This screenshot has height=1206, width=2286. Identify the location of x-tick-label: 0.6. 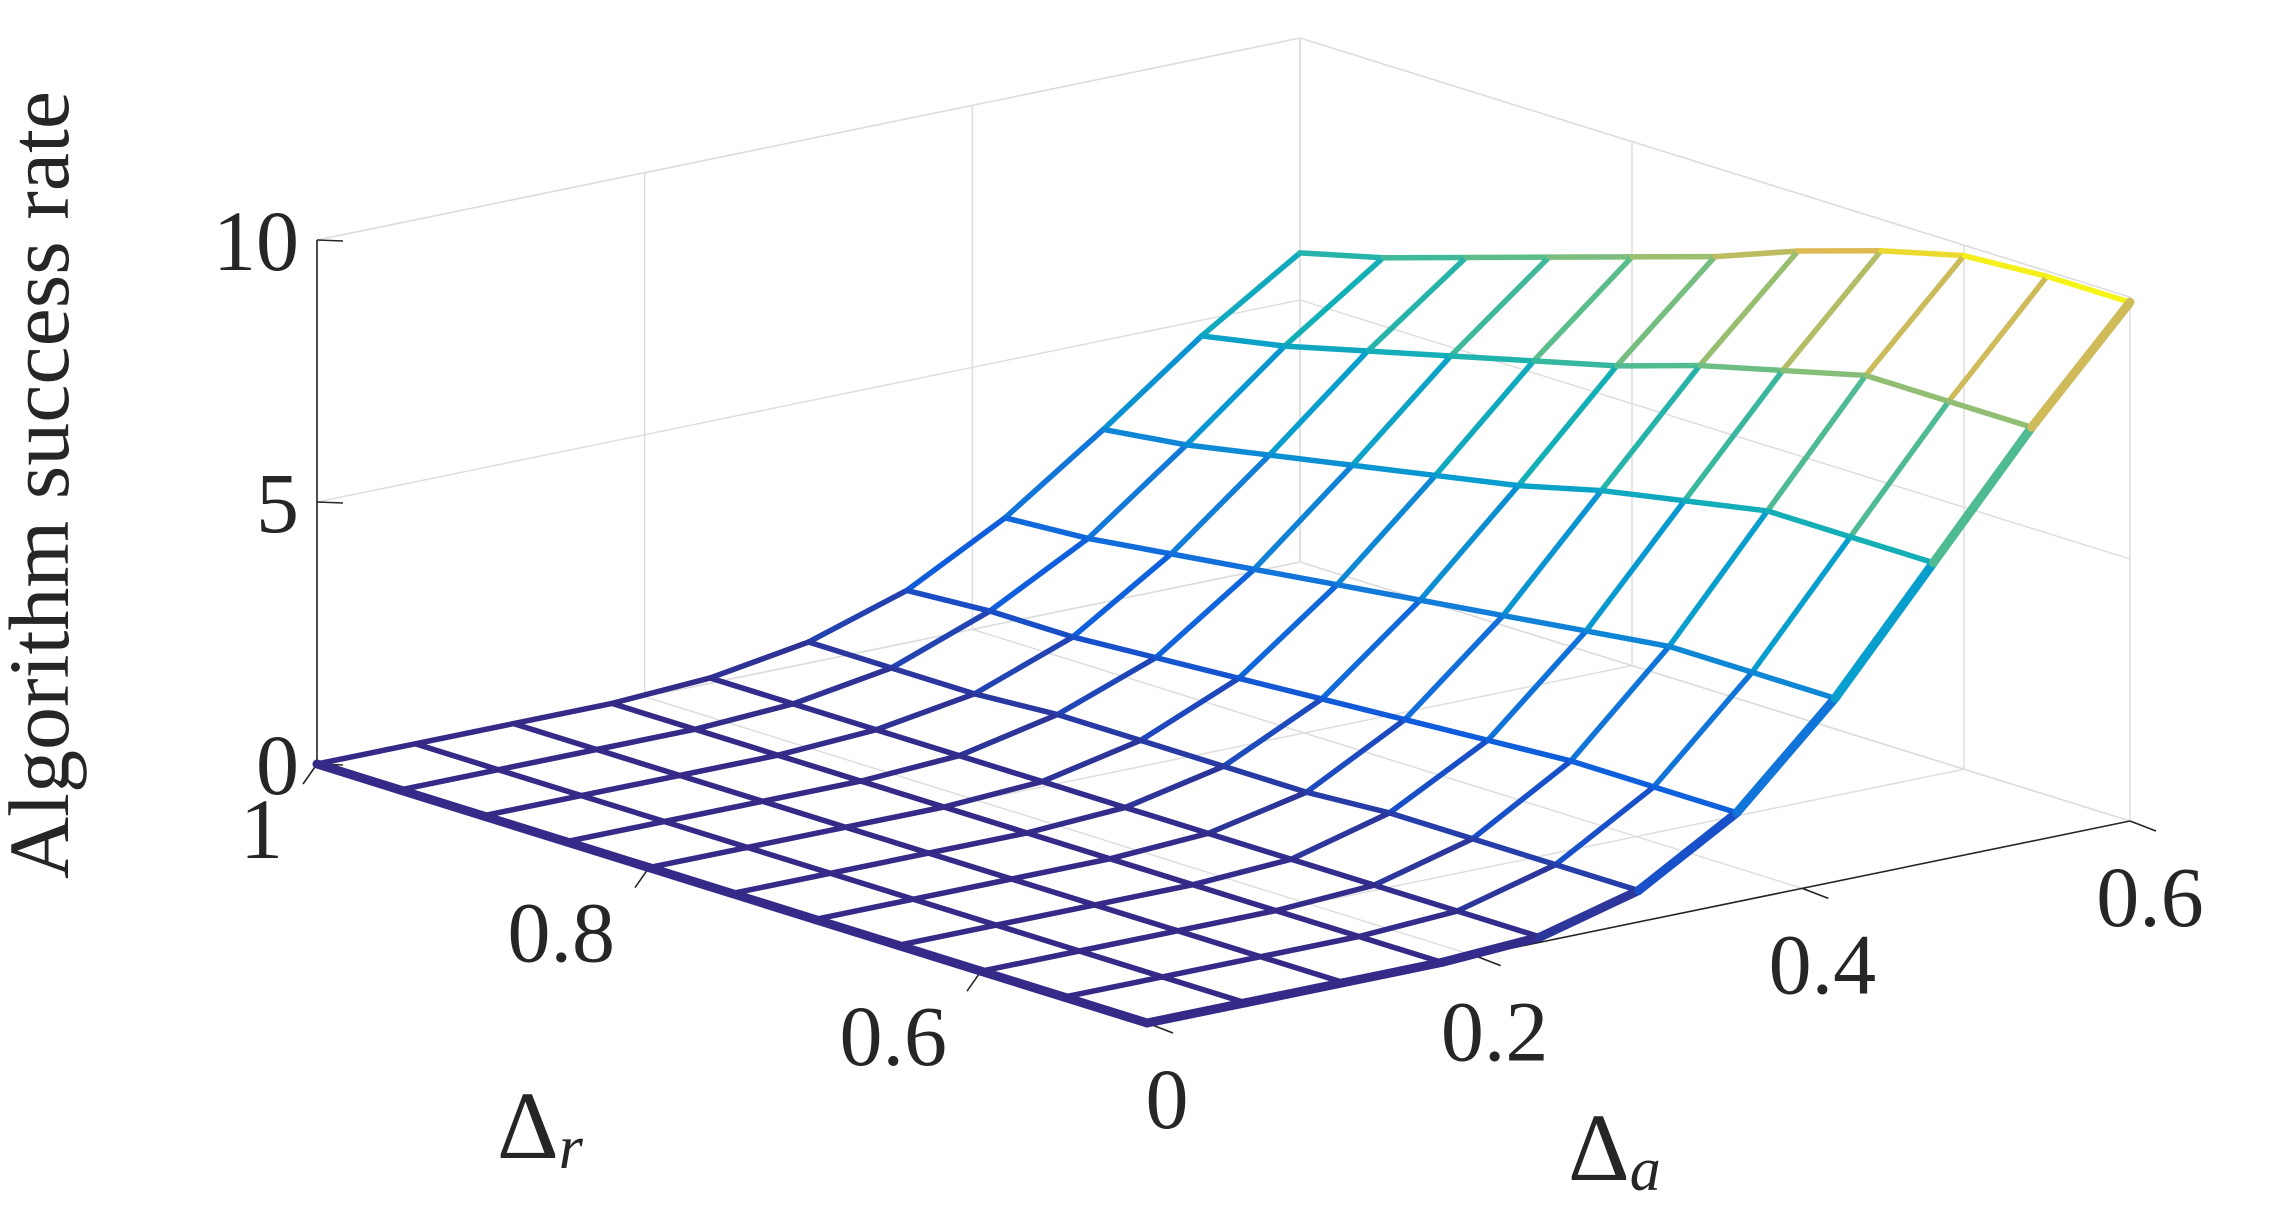
(894, 1036).